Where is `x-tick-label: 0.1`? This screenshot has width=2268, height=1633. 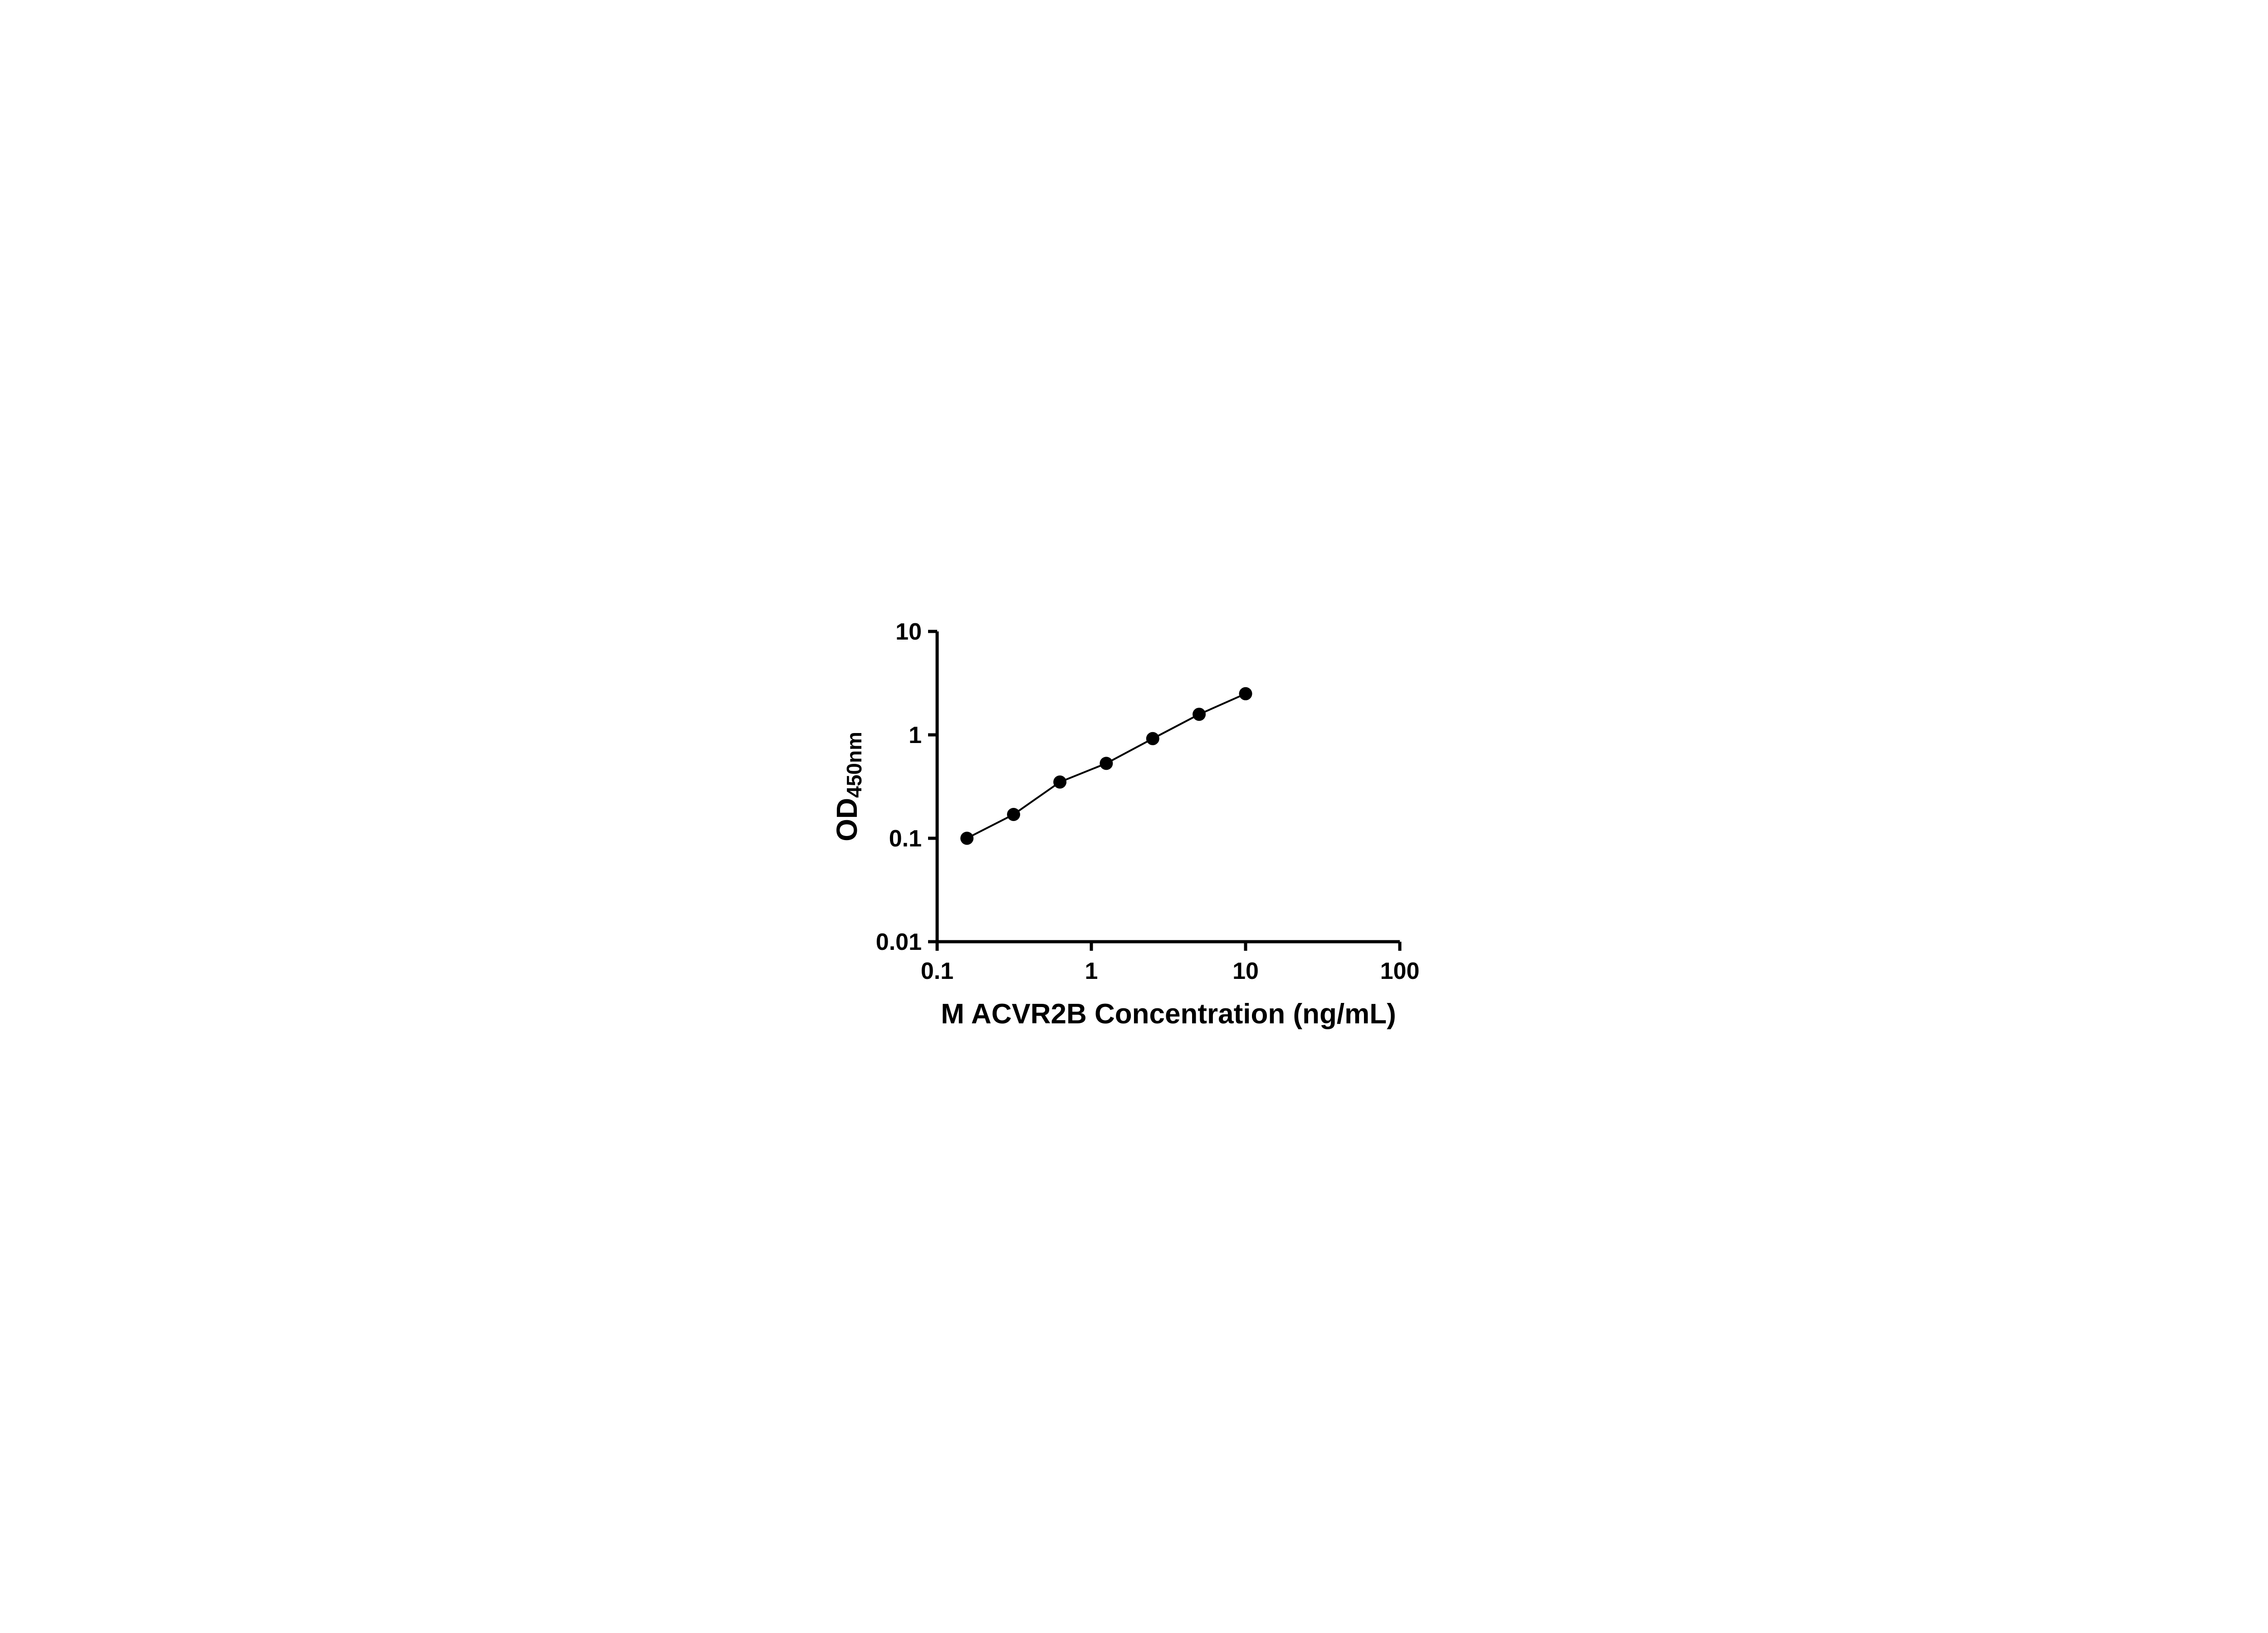
x-tick-label: 0.1 is located at coordinates (937, 971).